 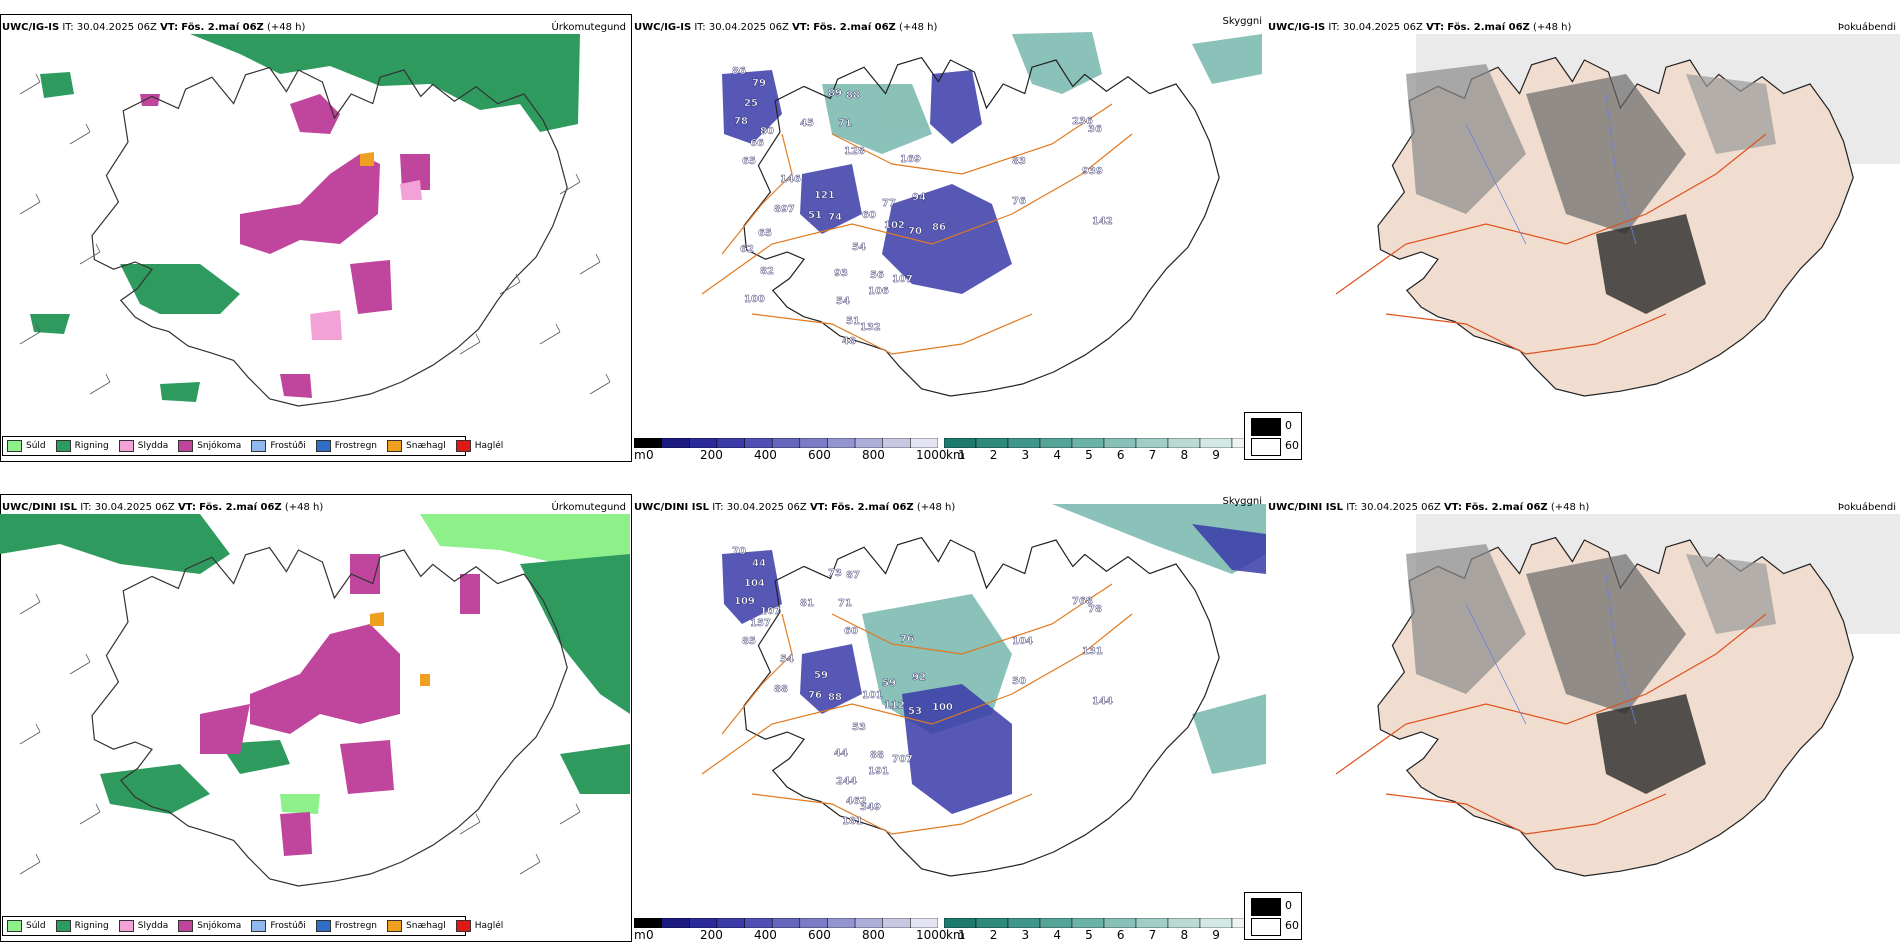 I want to click on ceiling-value-label: 94, so click(x=919, y=197).